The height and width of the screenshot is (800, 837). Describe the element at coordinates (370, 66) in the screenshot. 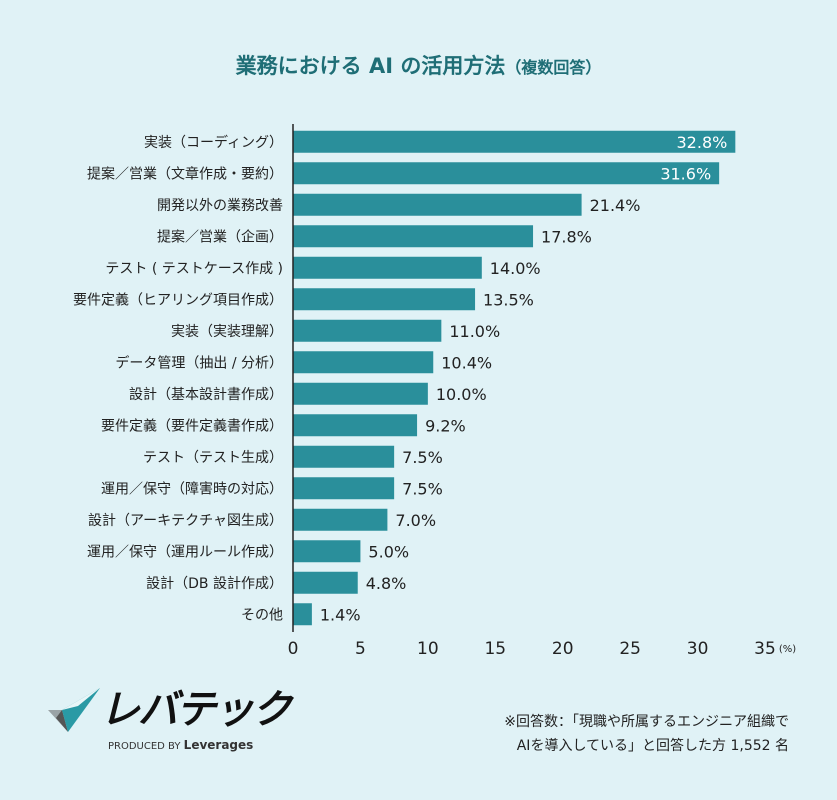

I see `title-main: 業務における AI の活用方法` at that location.